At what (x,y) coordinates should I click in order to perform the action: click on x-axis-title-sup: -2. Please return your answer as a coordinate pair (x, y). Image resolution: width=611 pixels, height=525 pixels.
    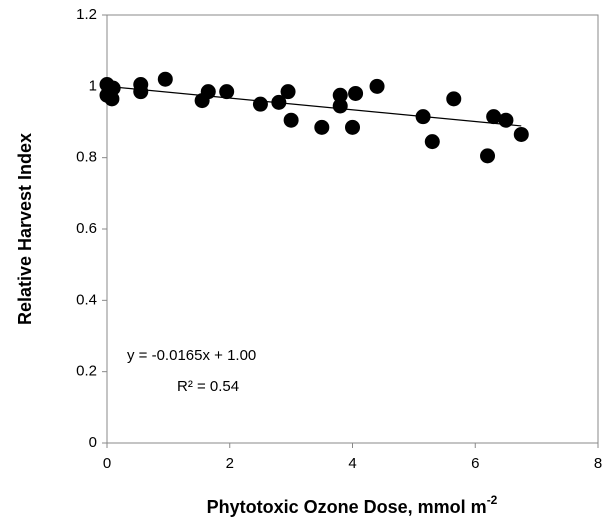
    Looking at the image, I should click on (492, 500).